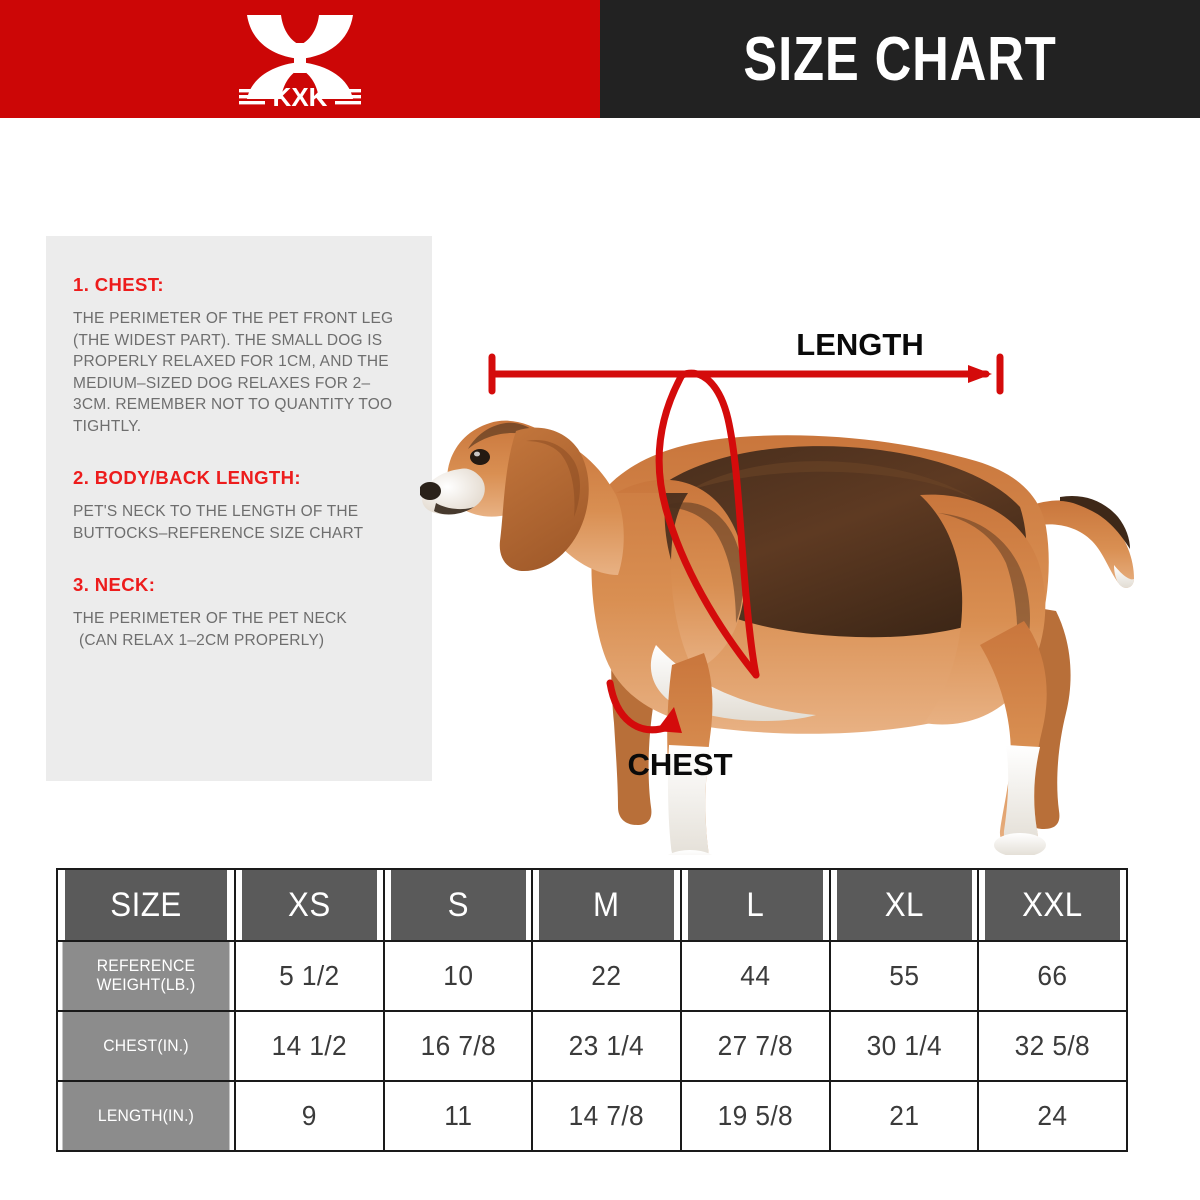 Image resolution: width=1200 pixels, height=1200 pixels. I want to click on chest-label: CHEST, so click(679, 764).